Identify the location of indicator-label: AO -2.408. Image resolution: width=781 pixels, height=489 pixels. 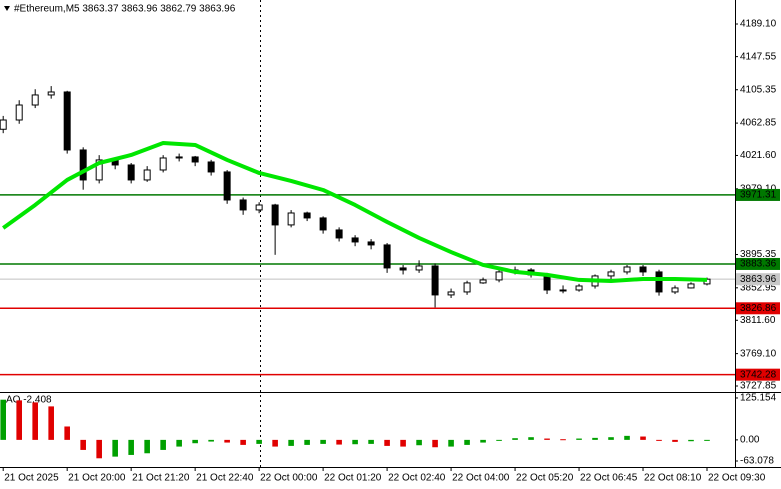
(29, 400).